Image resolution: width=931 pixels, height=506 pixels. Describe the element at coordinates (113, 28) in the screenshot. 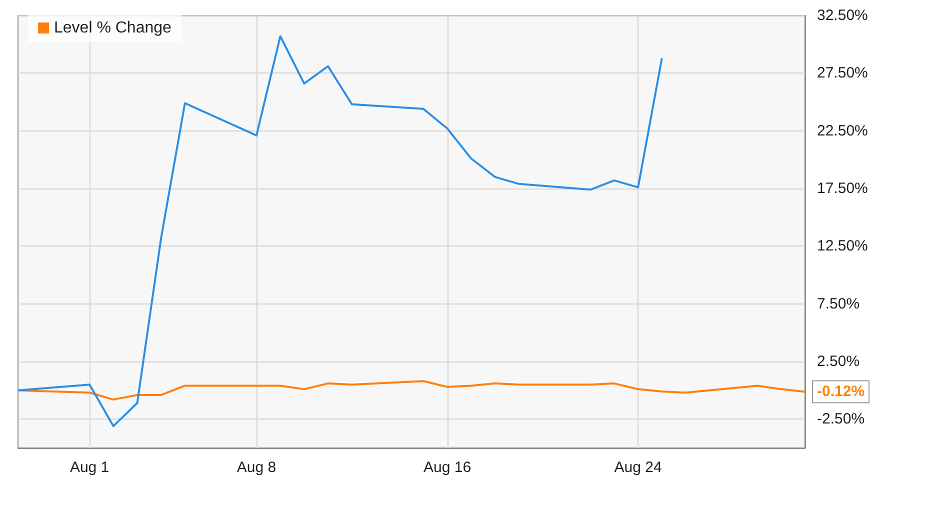

I see `legend-label: Level % Change` at that location.